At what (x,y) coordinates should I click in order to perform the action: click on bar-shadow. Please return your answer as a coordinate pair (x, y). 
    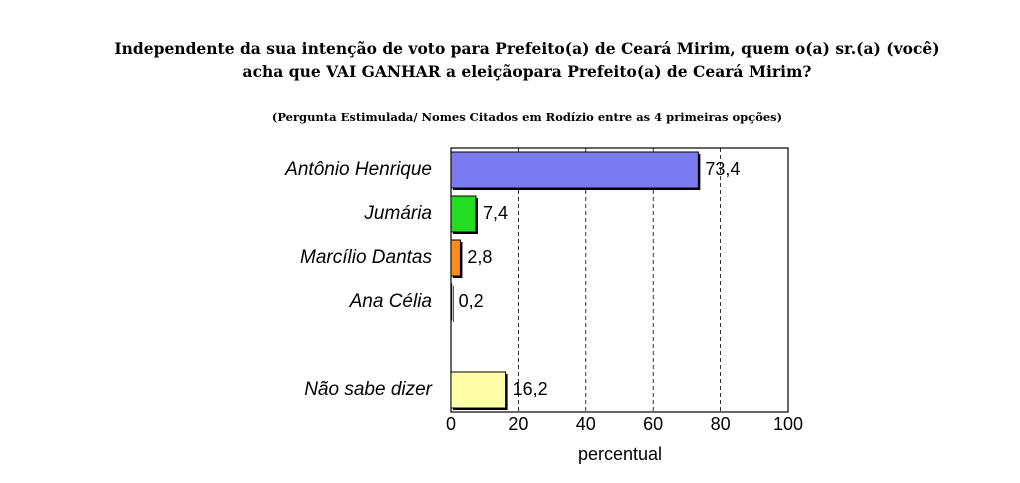
    Looking at the image, I should click on (453, 304).